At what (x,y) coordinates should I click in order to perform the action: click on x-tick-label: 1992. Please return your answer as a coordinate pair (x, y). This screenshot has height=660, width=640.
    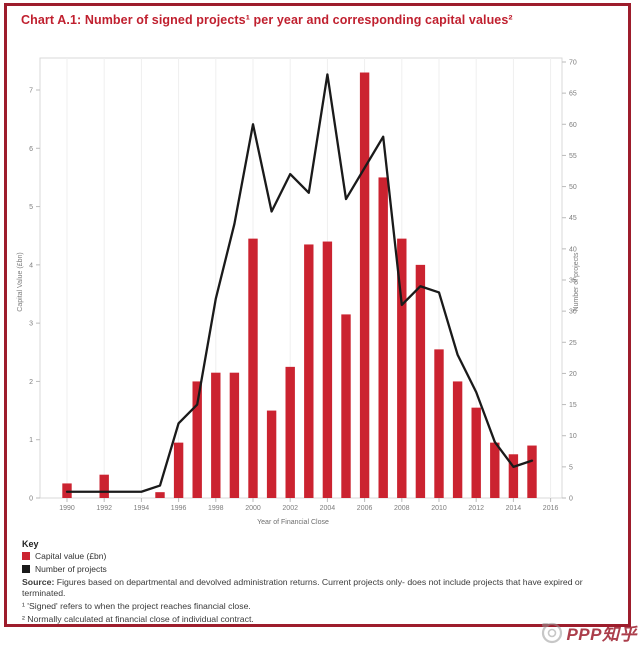
    Looking at the image, I should click on (104, 508).